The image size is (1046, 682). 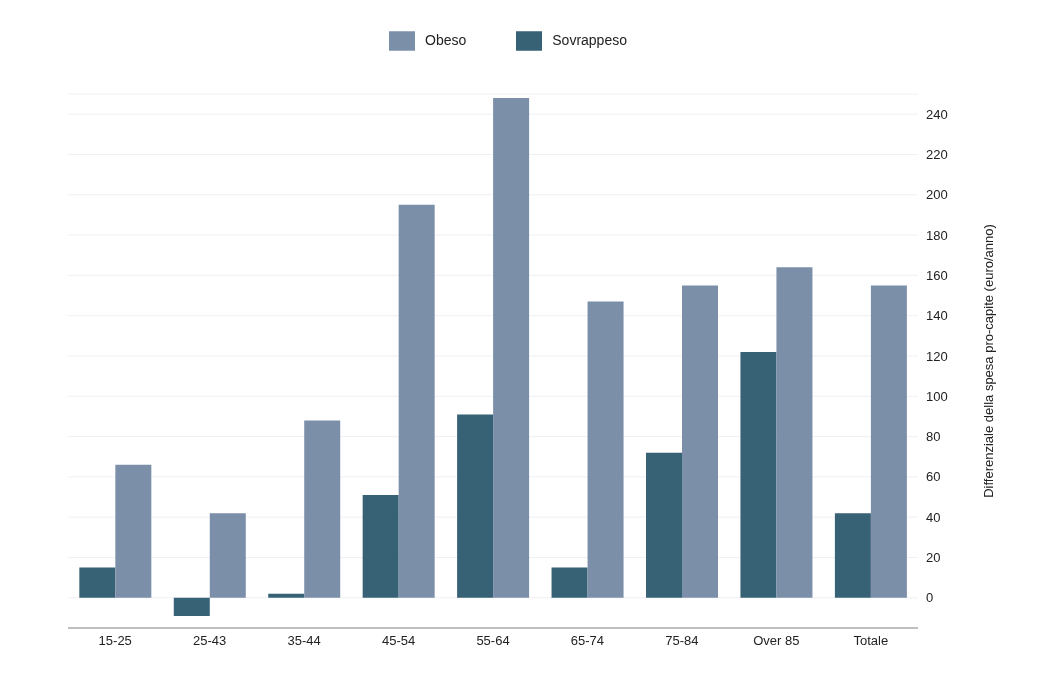 I want to click on x-tick-label: 15-25, so click(x=115, y=641).